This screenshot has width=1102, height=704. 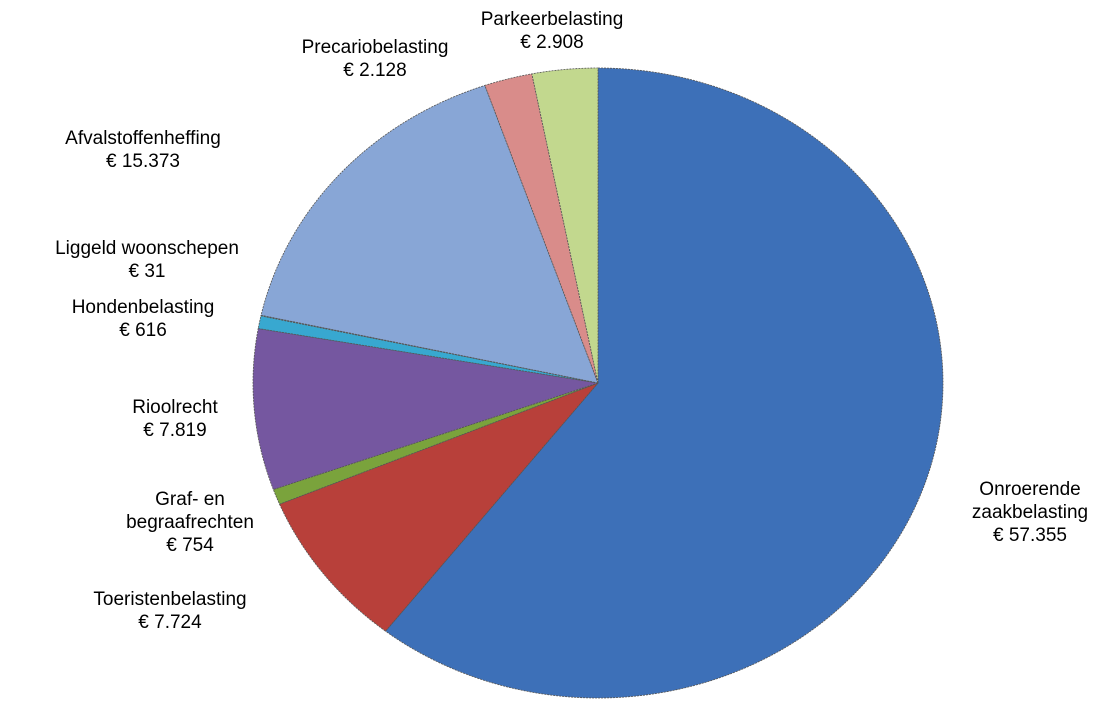 What do you see at coordinates (552, 31) in the screenshot?
I see `slice-label: Parkeerbelasting € 2.908` at bounding box center [552, 31].